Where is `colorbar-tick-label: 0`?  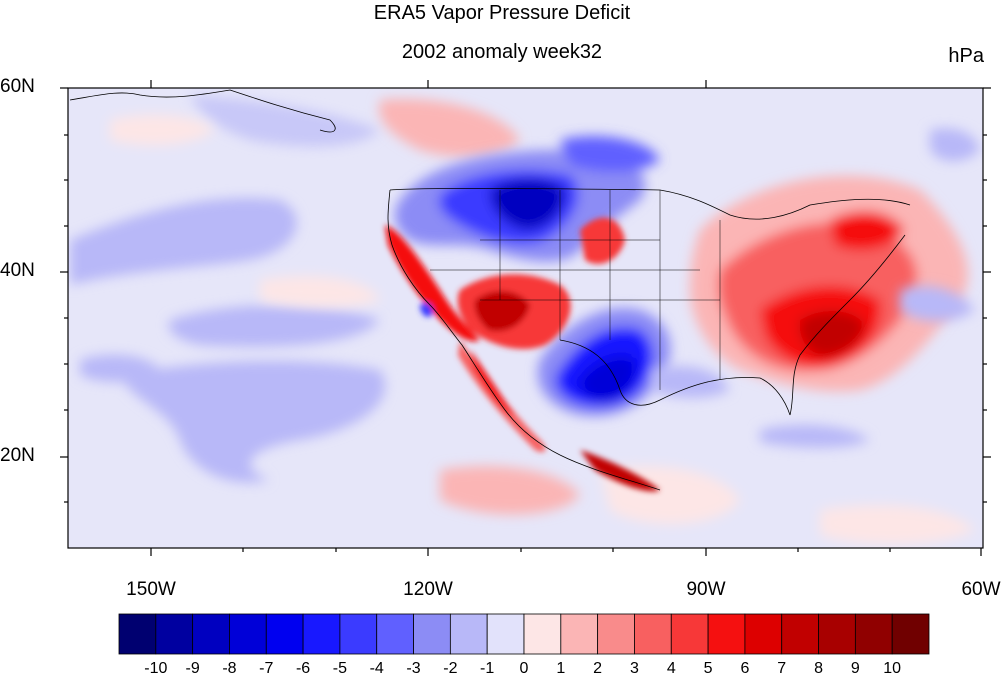 colorbar-tick-label: 0 is located at coordinates (524, 668).